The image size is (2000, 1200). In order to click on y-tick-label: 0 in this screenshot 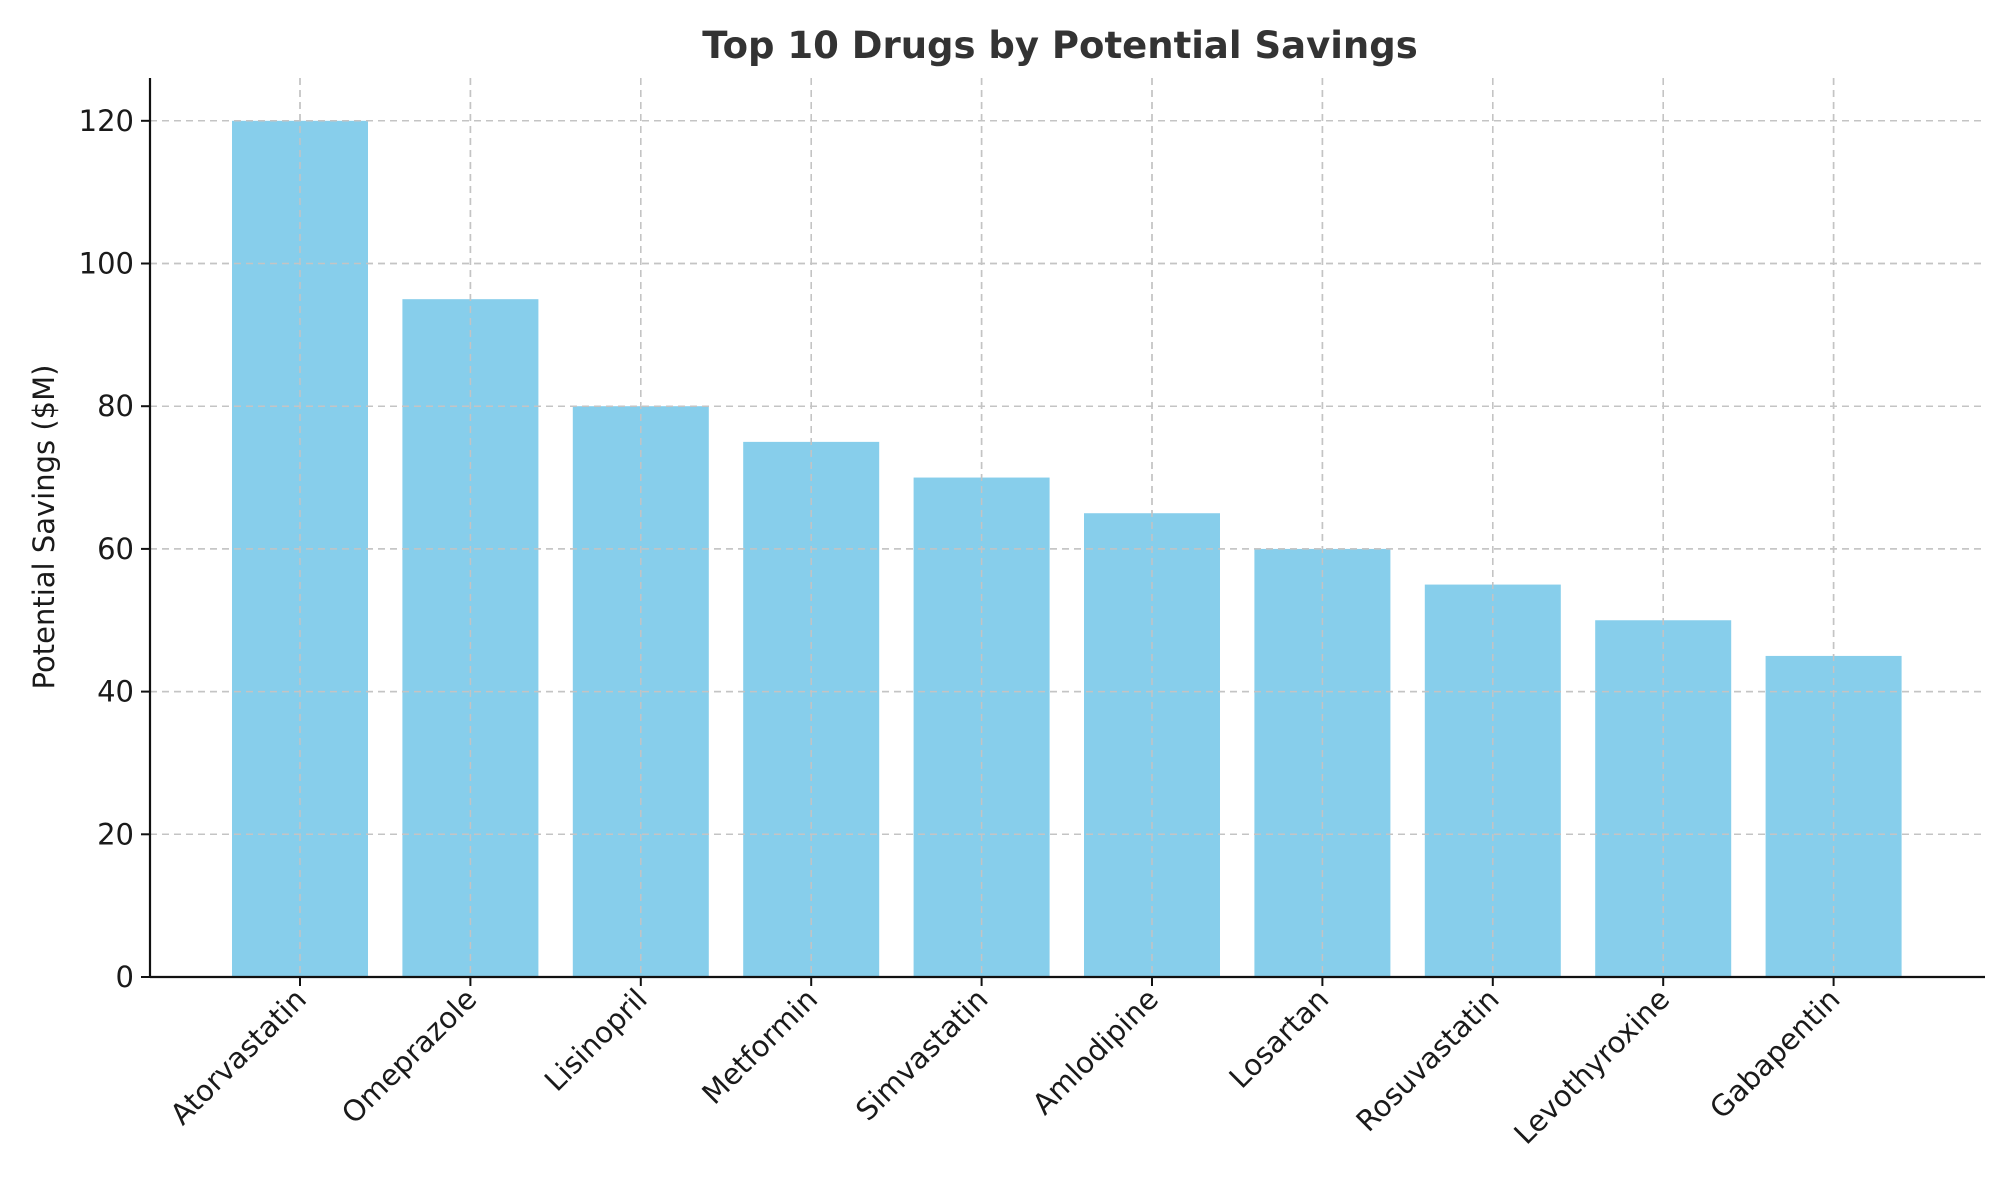, I will do `click(125, 977)`.